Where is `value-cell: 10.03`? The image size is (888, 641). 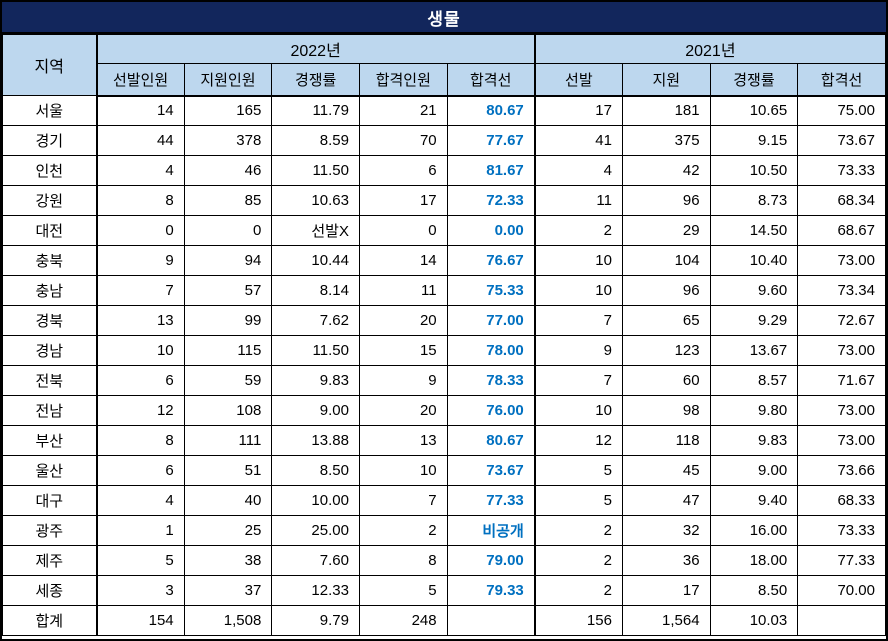 value-cell: 10.03 is located at coordinates (754, 620).